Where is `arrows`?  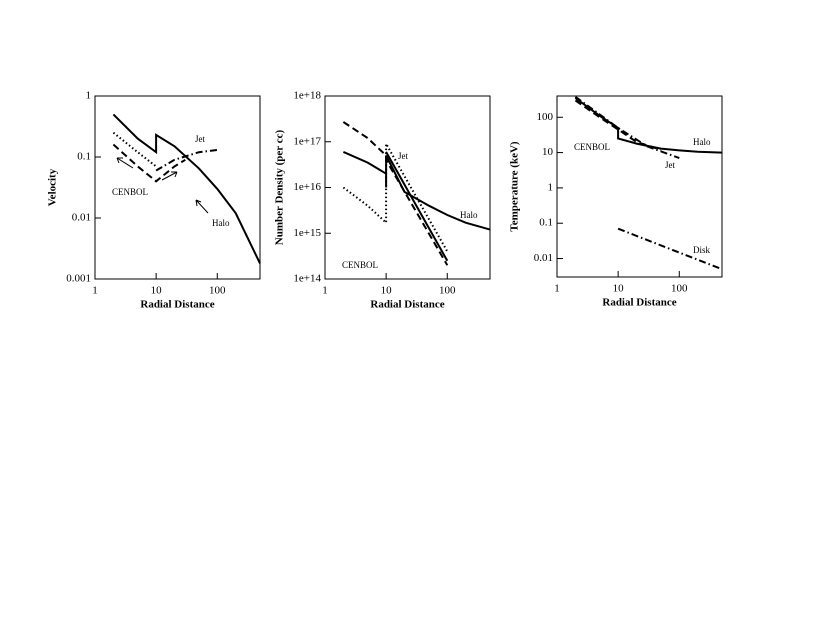 arrows is located at coordinates (162, 185).